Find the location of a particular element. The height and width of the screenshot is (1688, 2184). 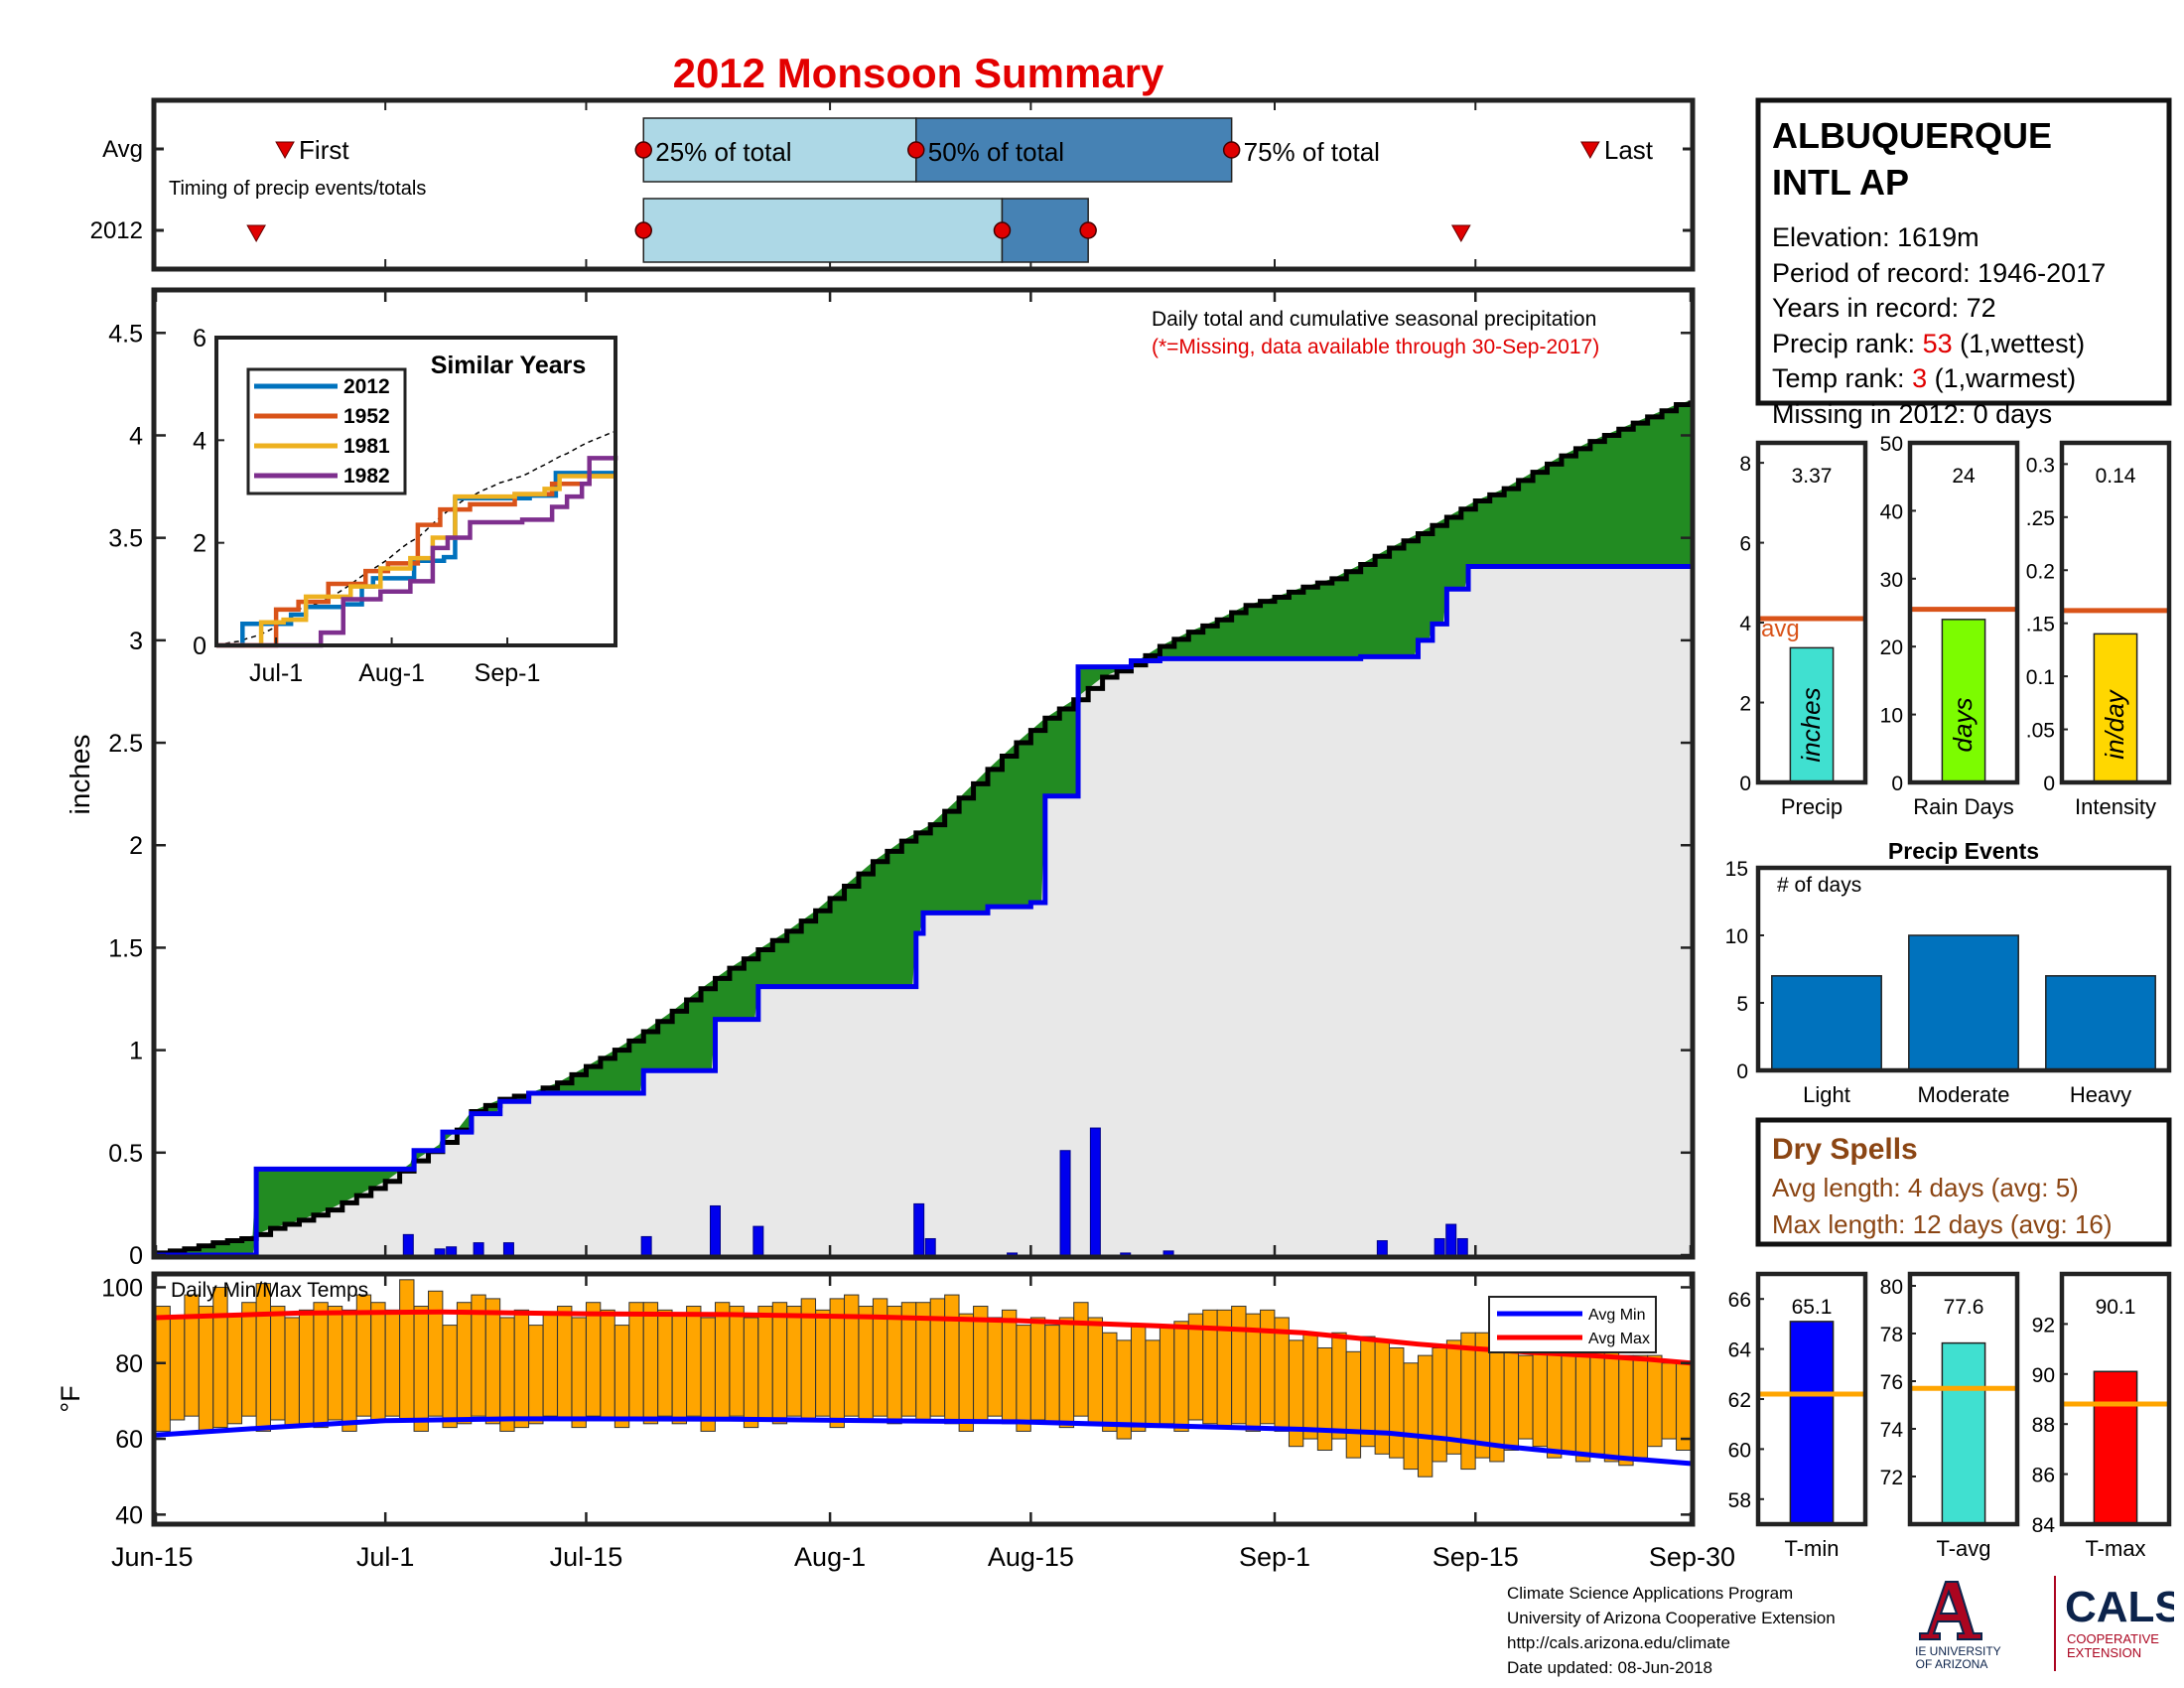

events-ytick-label: 0 is located at coordinates (1742, 1071).